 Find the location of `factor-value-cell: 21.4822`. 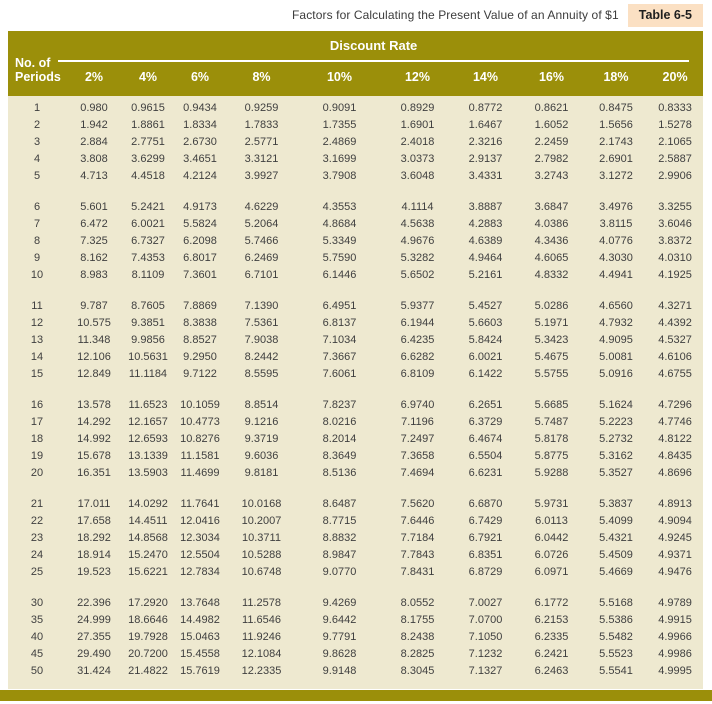

factor-value-cell: 21.4822 is located at coordinates (148, 671).